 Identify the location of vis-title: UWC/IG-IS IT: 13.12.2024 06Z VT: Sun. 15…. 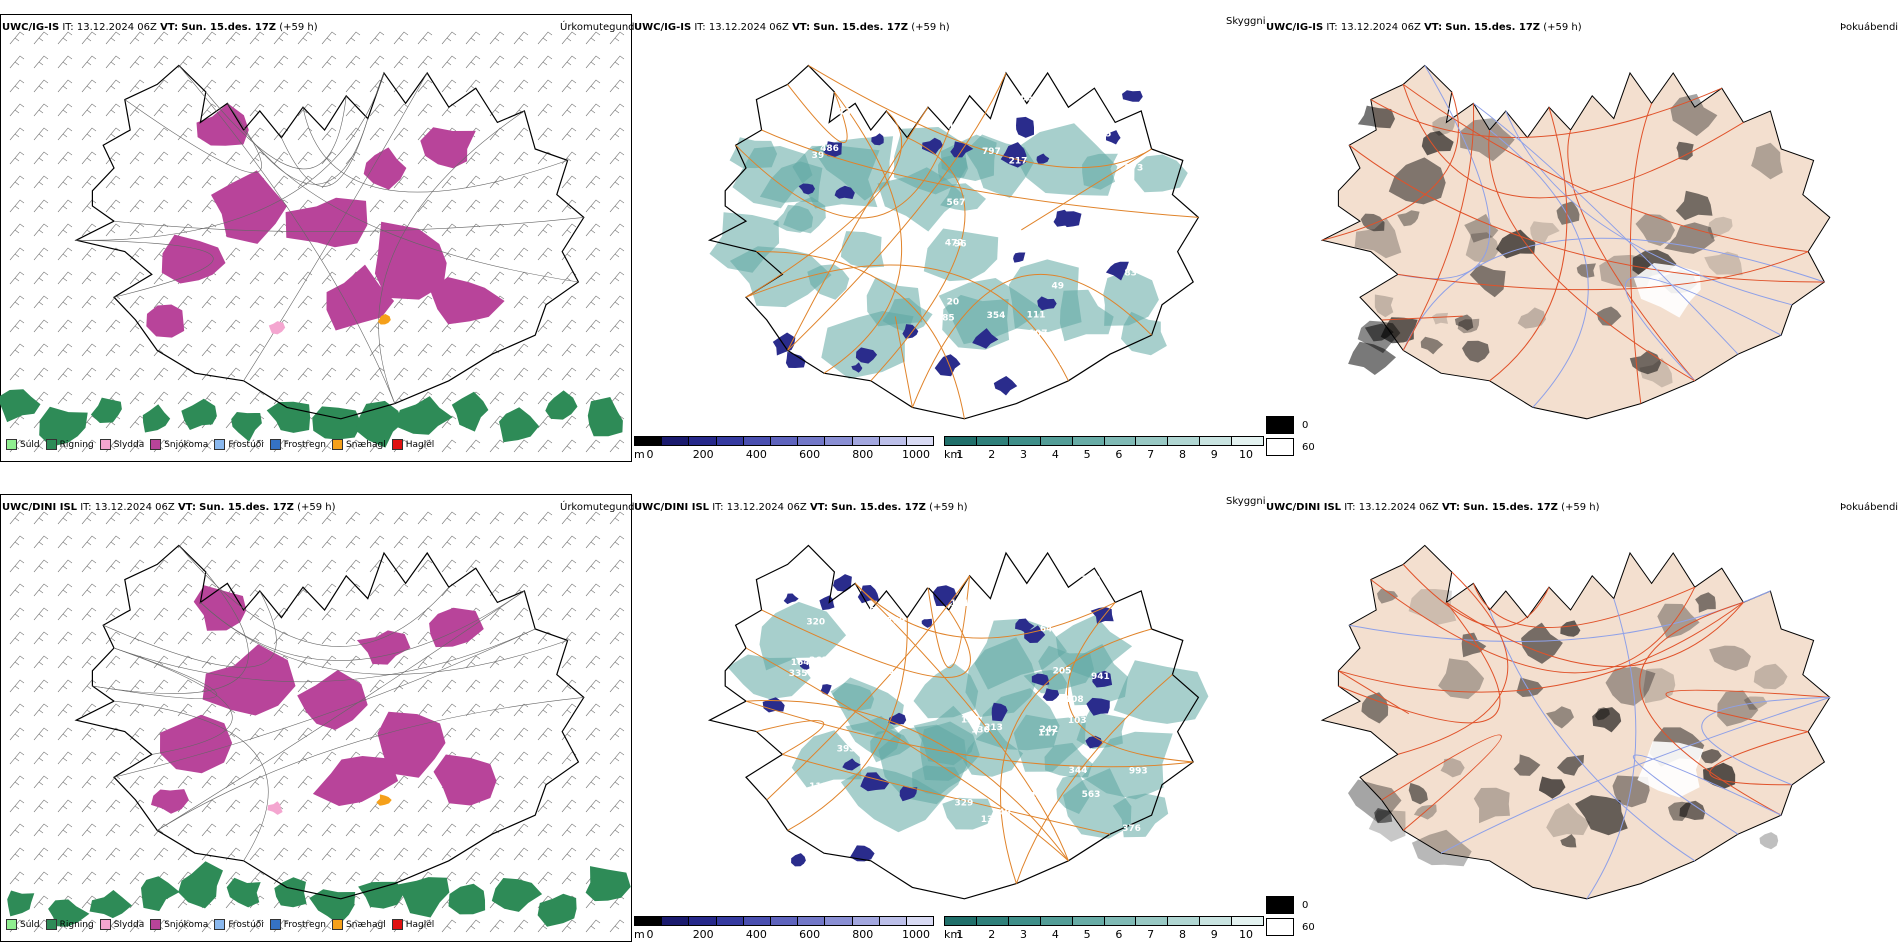
(792, 27).